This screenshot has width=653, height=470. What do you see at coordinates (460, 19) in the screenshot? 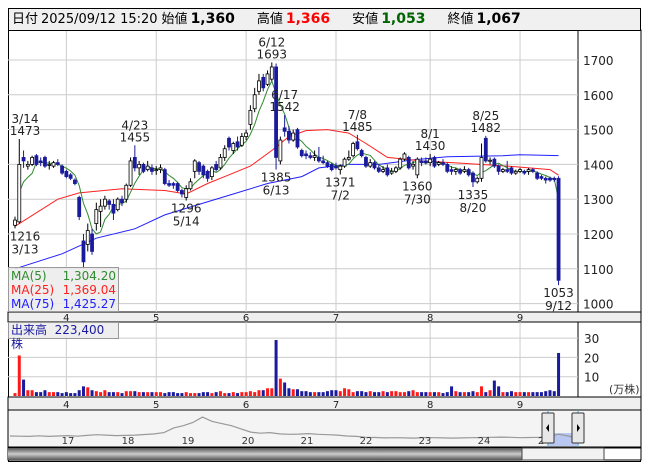
I see `close-label: 終値` at bounding box center [460, 19].